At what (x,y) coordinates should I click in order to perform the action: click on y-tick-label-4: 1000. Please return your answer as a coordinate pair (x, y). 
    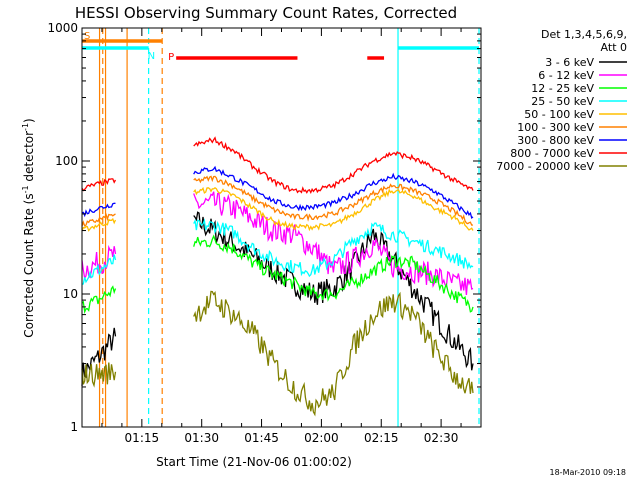
    Looking at the image, I should click on (62, 28).